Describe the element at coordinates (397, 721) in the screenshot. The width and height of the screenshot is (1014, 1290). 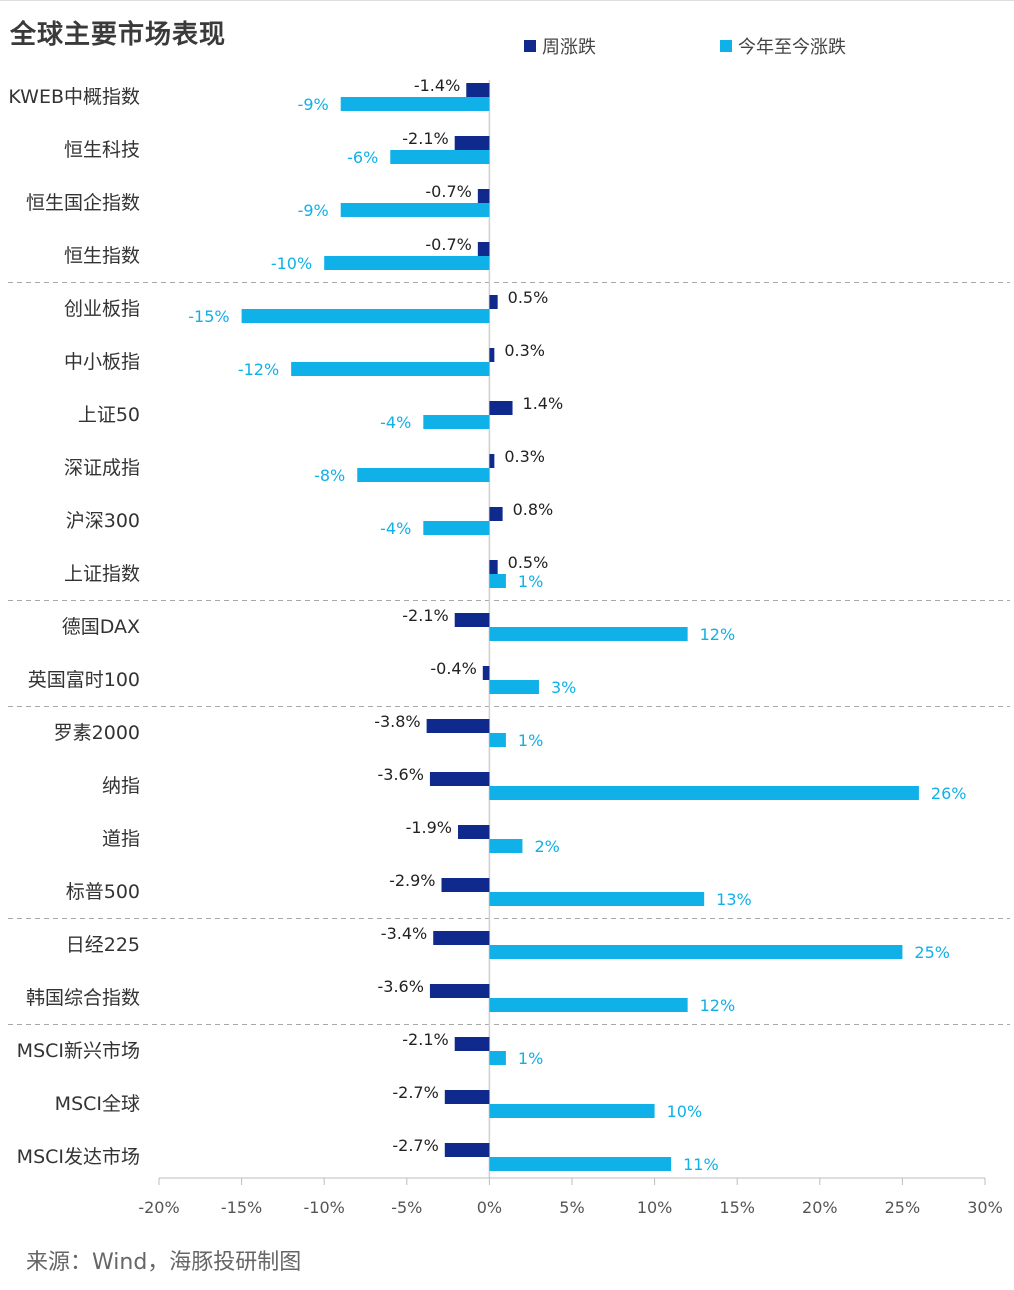
I see `label-weekly-12: -3.8%` at that location.